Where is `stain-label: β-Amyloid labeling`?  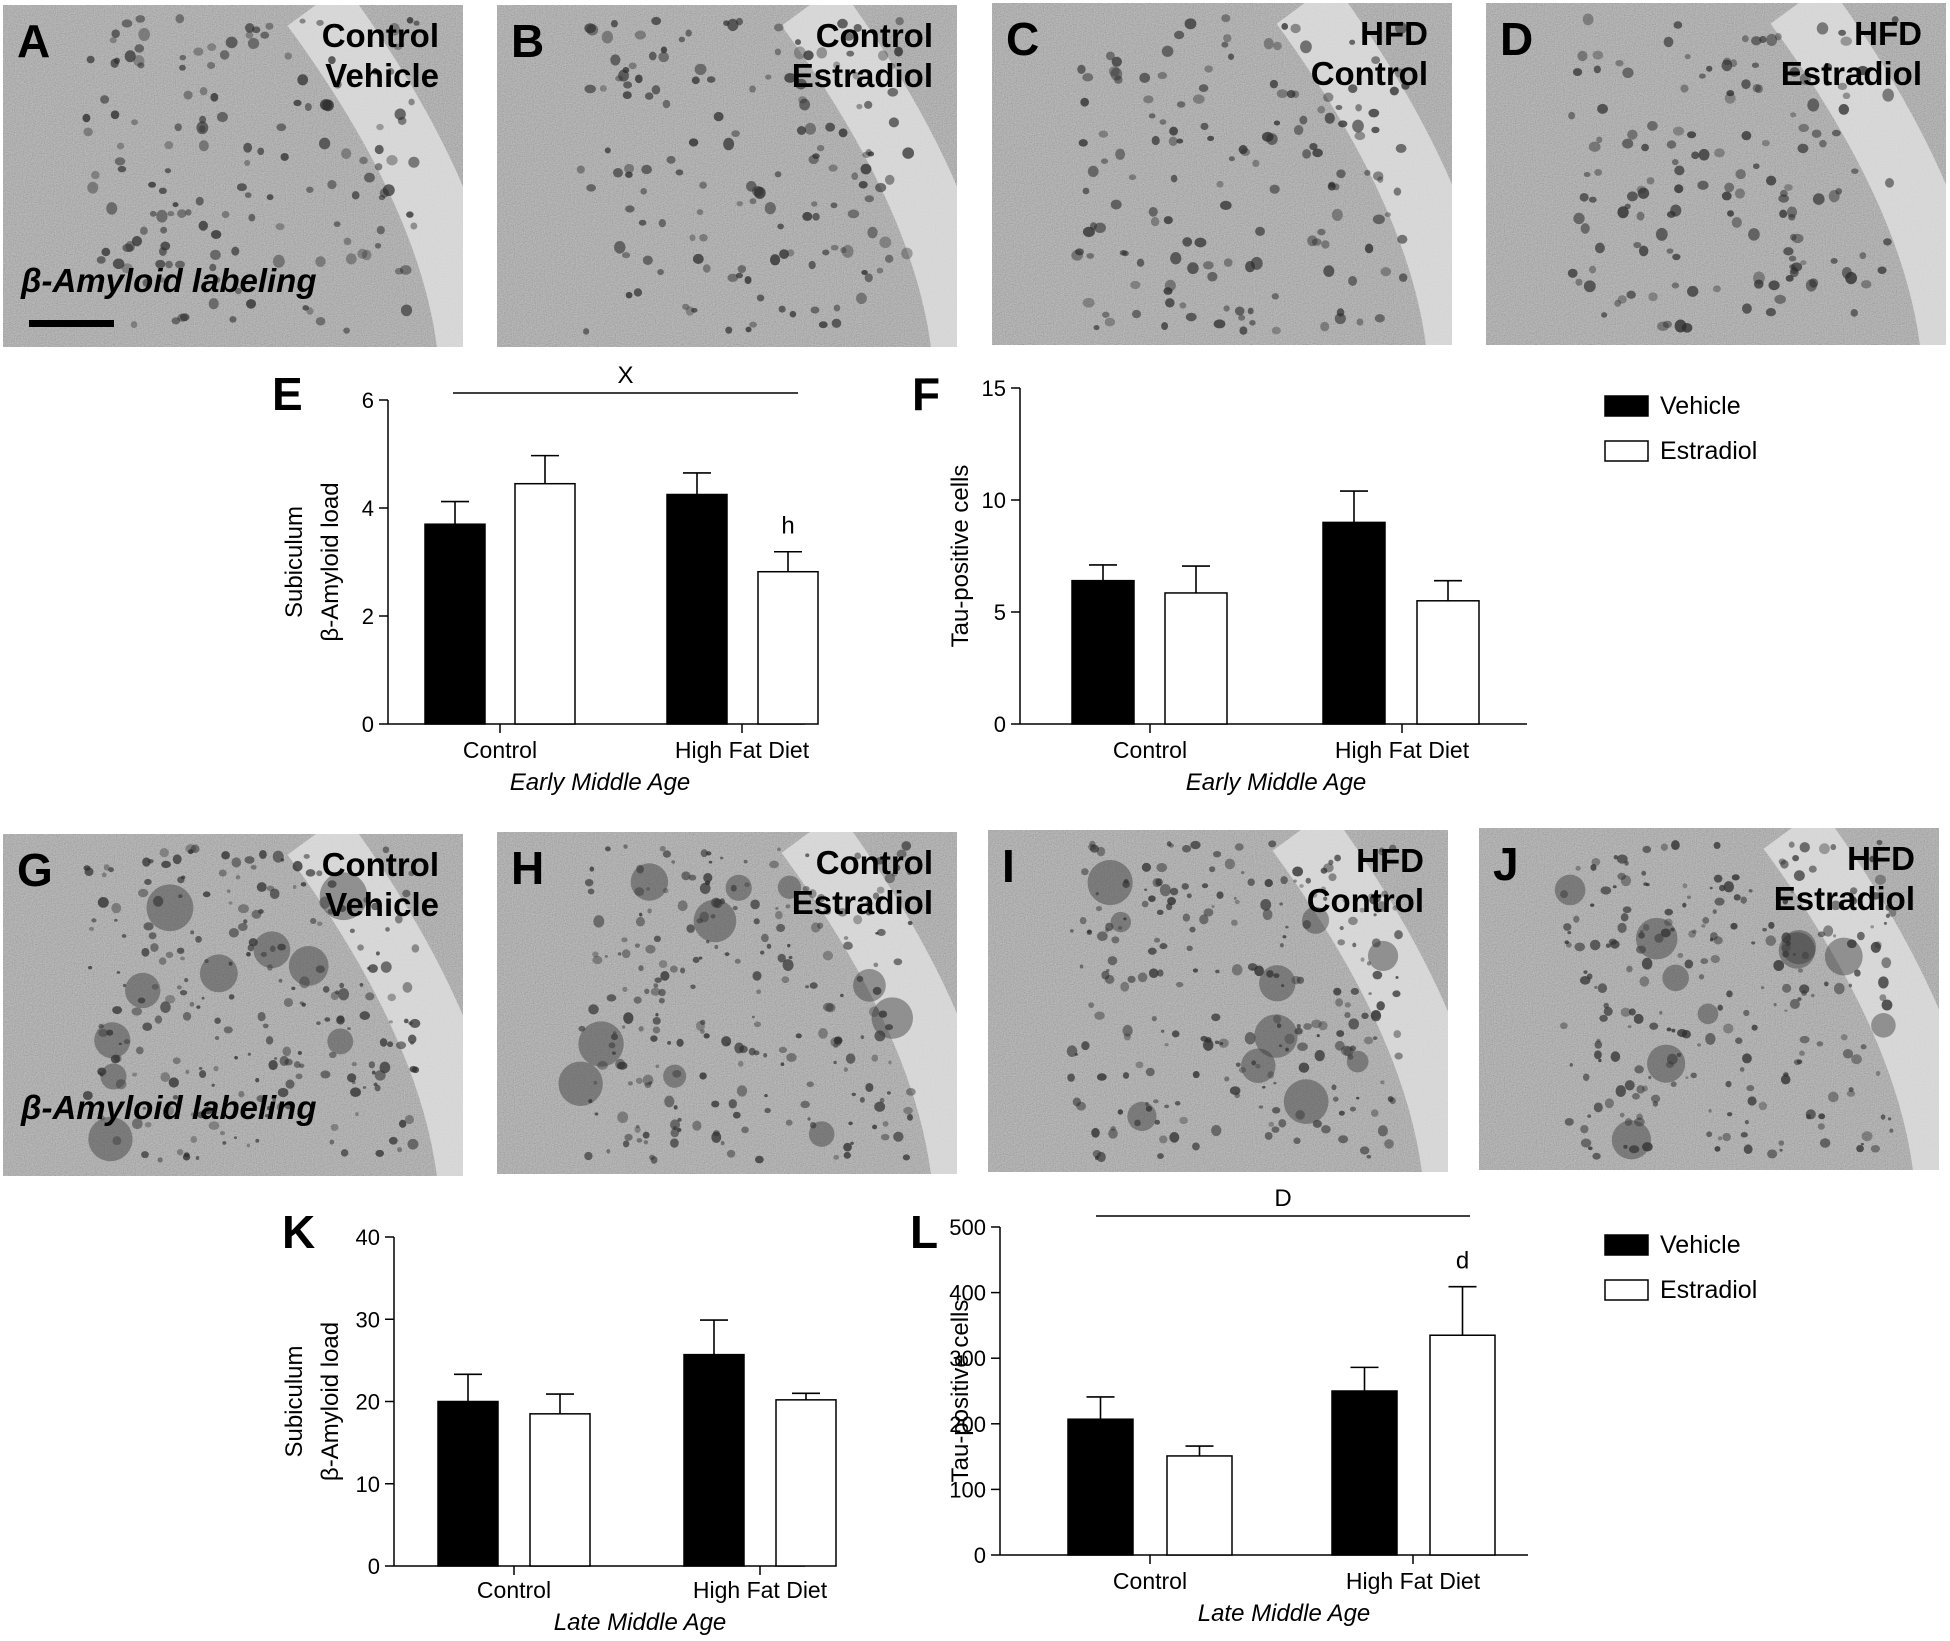 stain-label: β-Amyloid labeling is located at coordinates (168, 280).